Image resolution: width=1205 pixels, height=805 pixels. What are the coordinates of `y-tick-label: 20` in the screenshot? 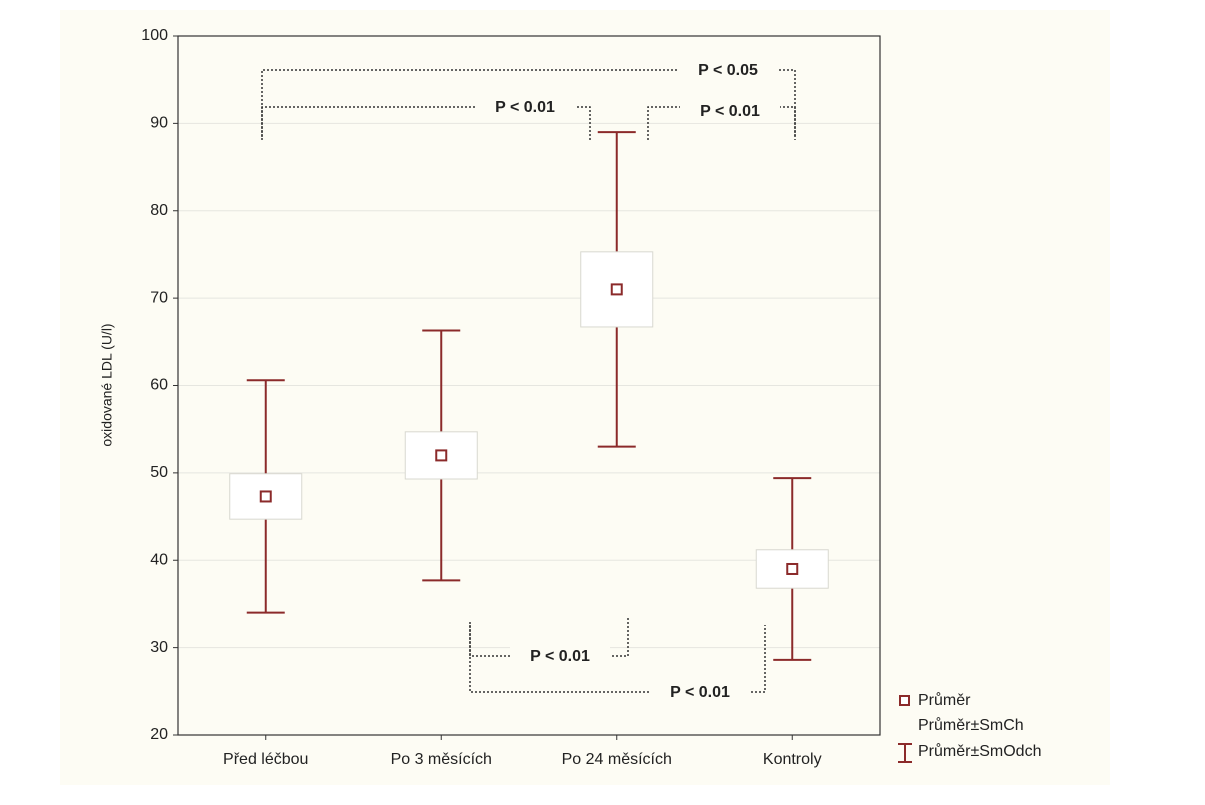 It's located at (159, 734).